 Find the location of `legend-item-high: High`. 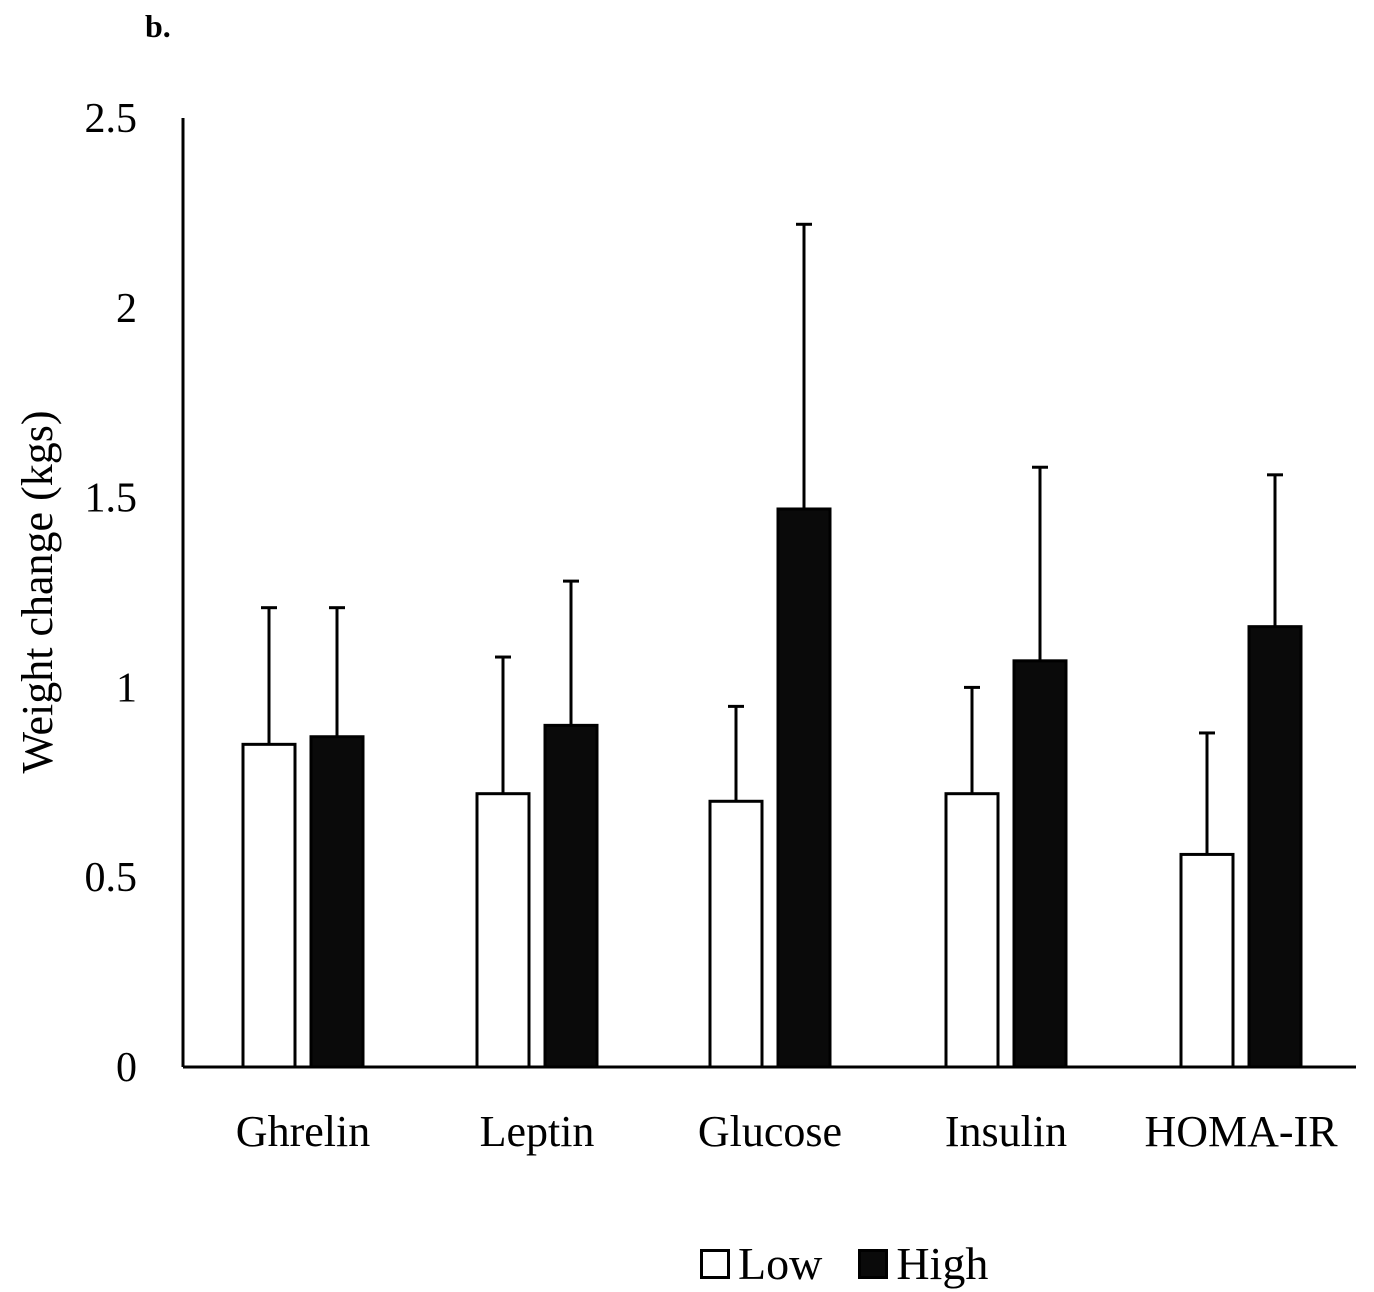

legend-item-high: High is located at coordinates (923, 1263).